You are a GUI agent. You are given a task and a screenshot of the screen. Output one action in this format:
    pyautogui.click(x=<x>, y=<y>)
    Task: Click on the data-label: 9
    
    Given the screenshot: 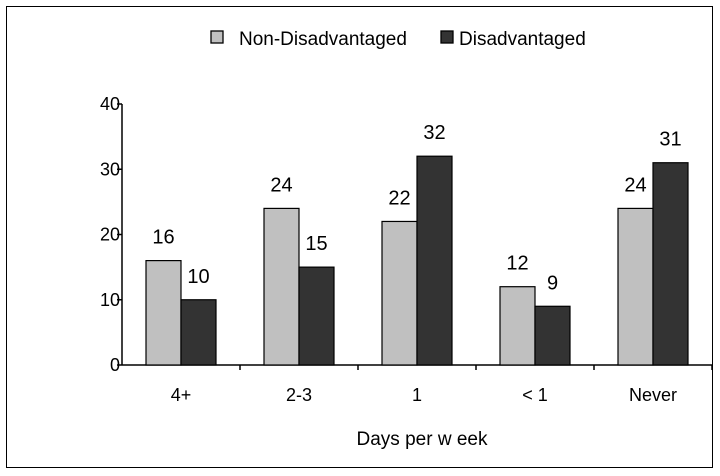 What is the action you would take?
    pyautogui.click(x=552, y=283)
    